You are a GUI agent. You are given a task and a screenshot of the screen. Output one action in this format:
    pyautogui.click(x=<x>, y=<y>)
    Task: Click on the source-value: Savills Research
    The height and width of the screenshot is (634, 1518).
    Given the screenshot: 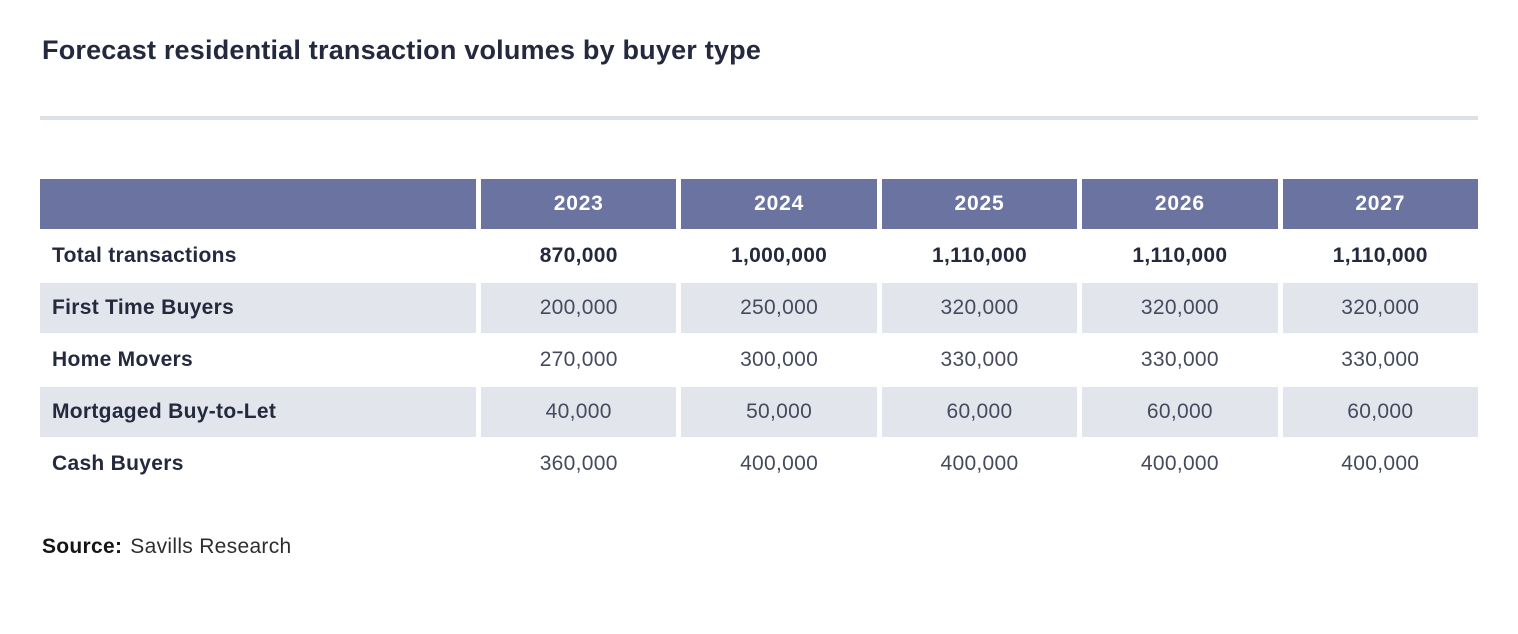 What is the action you would take?
    pyautogui.click(x=211, y=547)
    